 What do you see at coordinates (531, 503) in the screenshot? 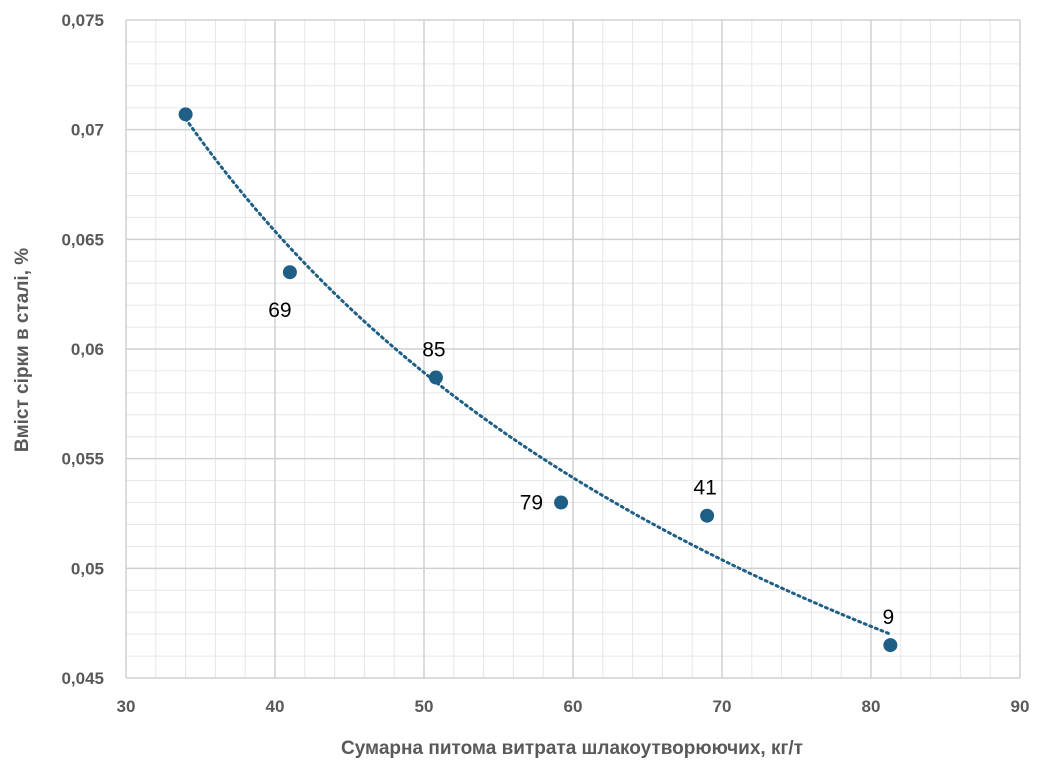
I see `data-label: 79` at bounding box center [531, 503].